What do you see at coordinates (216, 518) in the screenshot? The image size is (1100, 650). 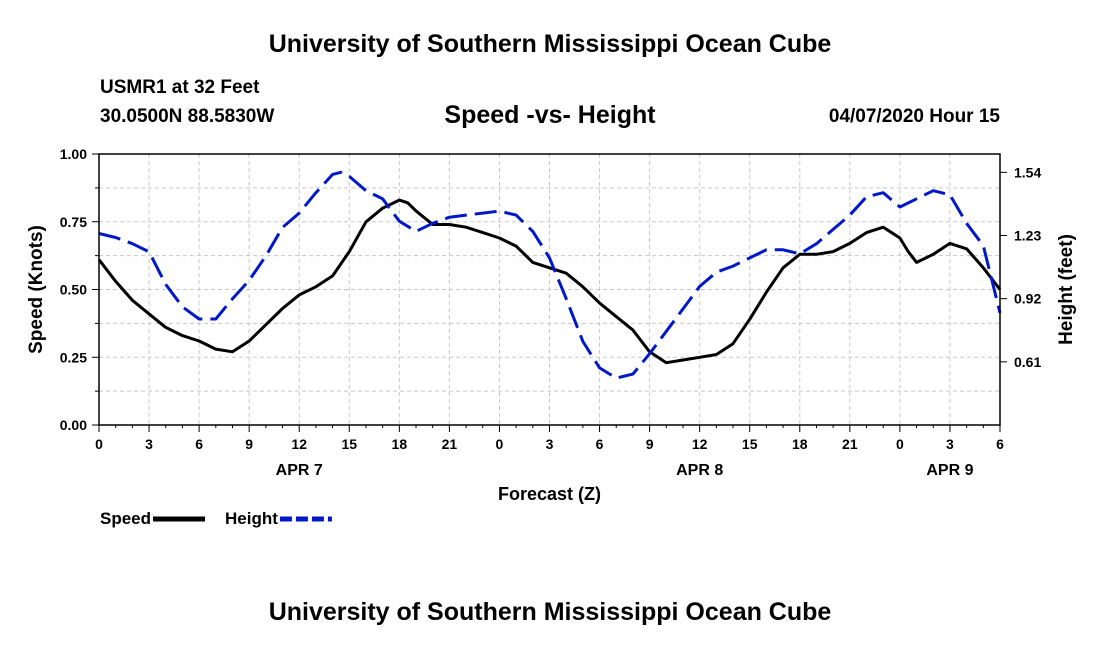 I see `legend: Speed Height` at bounding box center [216, 518].